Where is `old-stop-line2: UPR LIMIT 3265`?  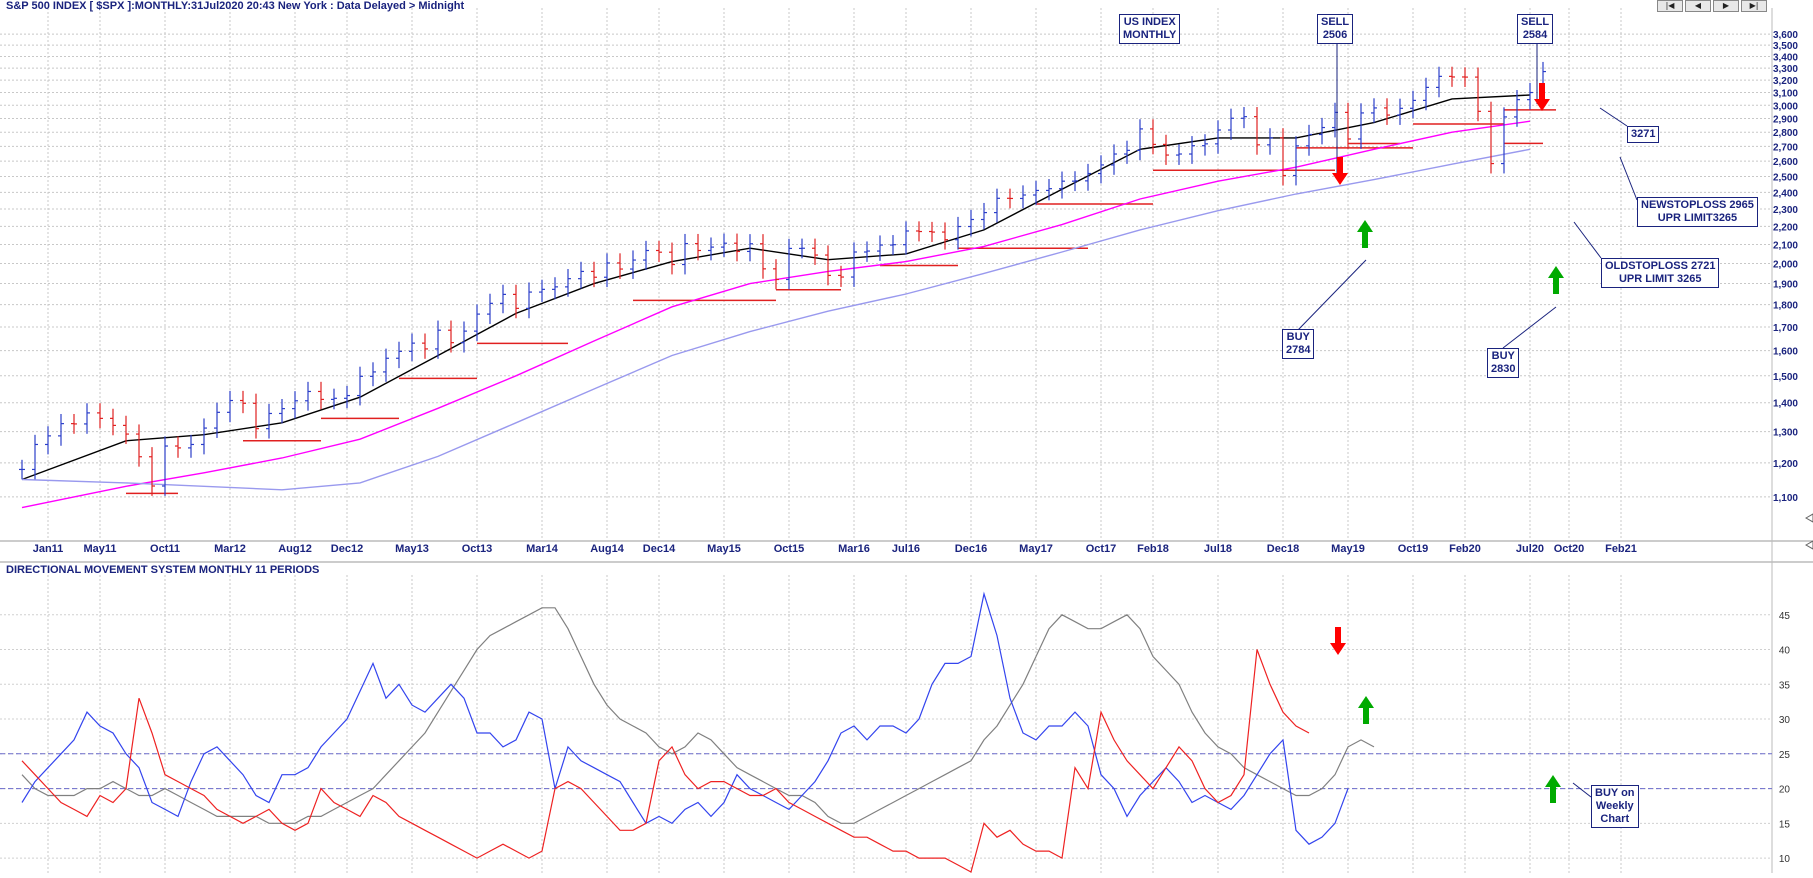 old-stop-line2: UPR LIMIT 3265 is located at coordinates (1660, 279).